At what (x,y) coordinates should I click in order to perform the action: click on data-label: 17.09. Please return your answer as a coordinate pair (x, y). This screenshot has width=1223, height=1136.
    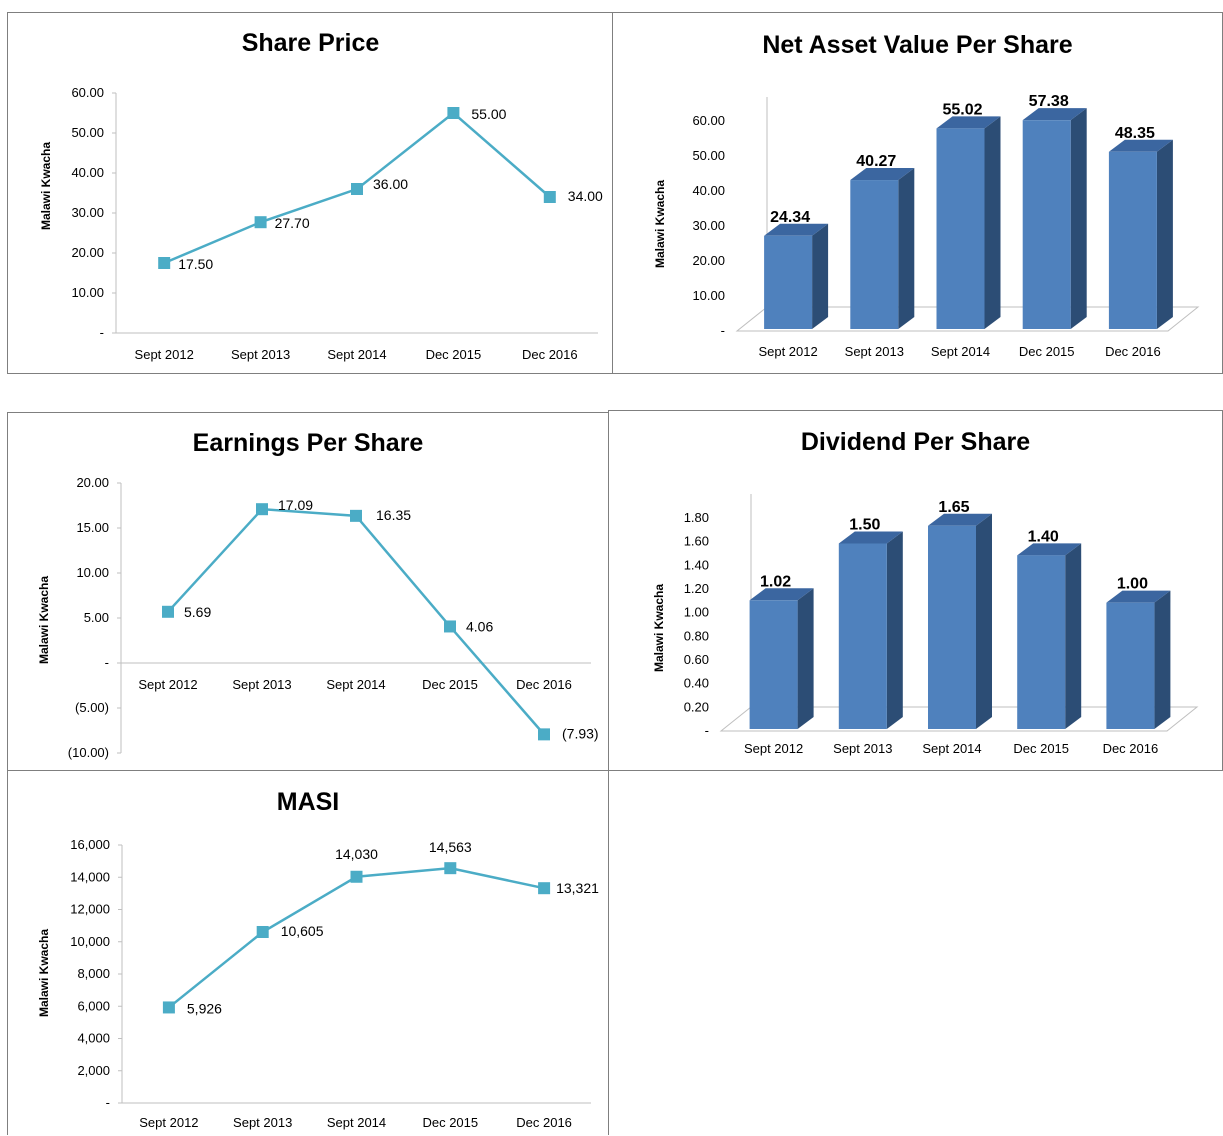
    Looking at the image, I should click on (295, 505).